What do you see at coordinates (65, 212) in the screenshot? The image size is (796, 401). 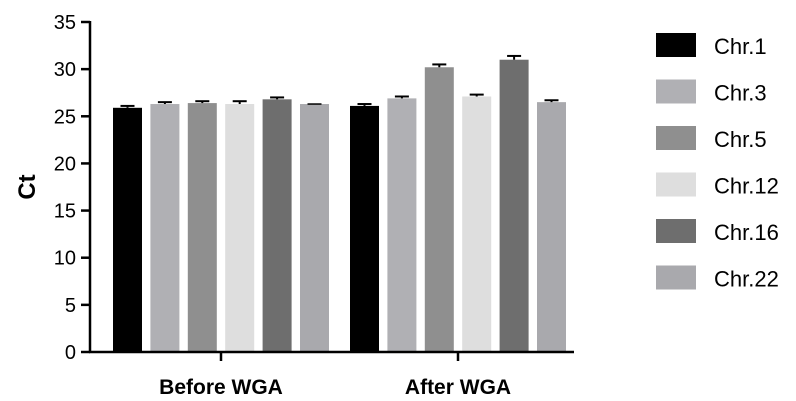 I see `y-tick-label: 15` at bounding box center [65, 212].